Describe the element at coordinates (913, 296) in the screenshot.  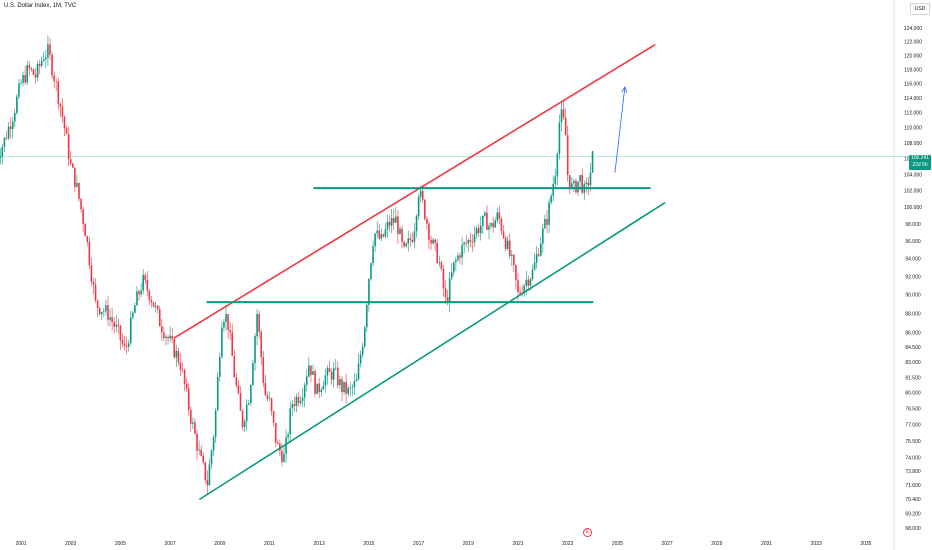
I see `y-tick-label: 90.000` at that location.